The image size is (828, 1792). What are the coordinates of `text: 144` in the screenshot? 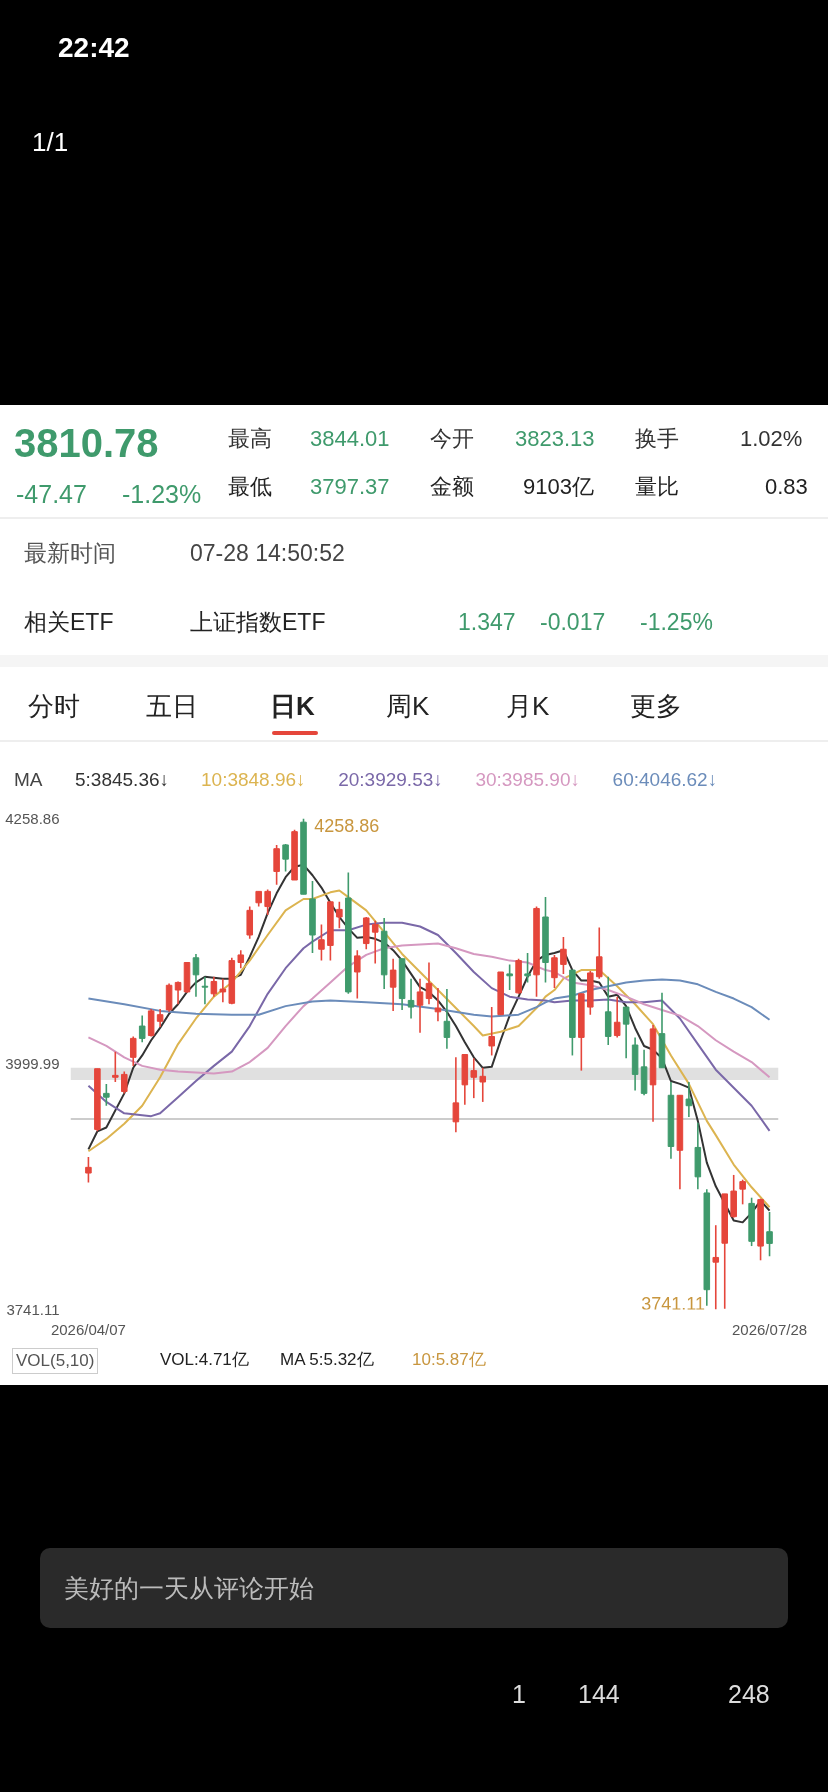 It's located at (599, 1694).